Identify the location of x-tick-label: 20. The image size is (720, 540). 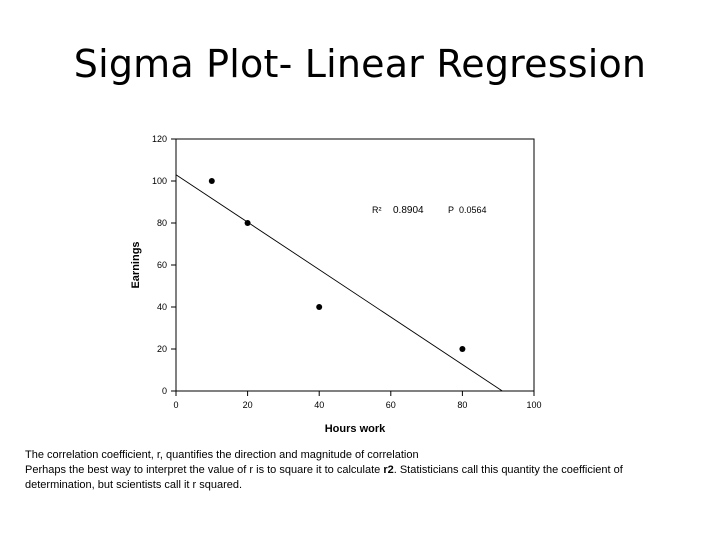
(248, 405).